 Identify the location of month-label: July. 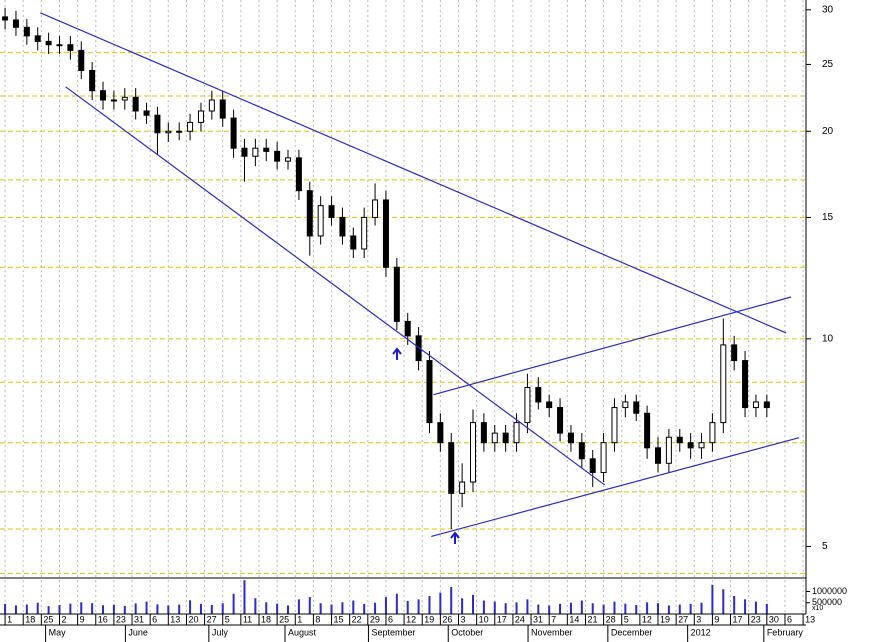
(220, 632).